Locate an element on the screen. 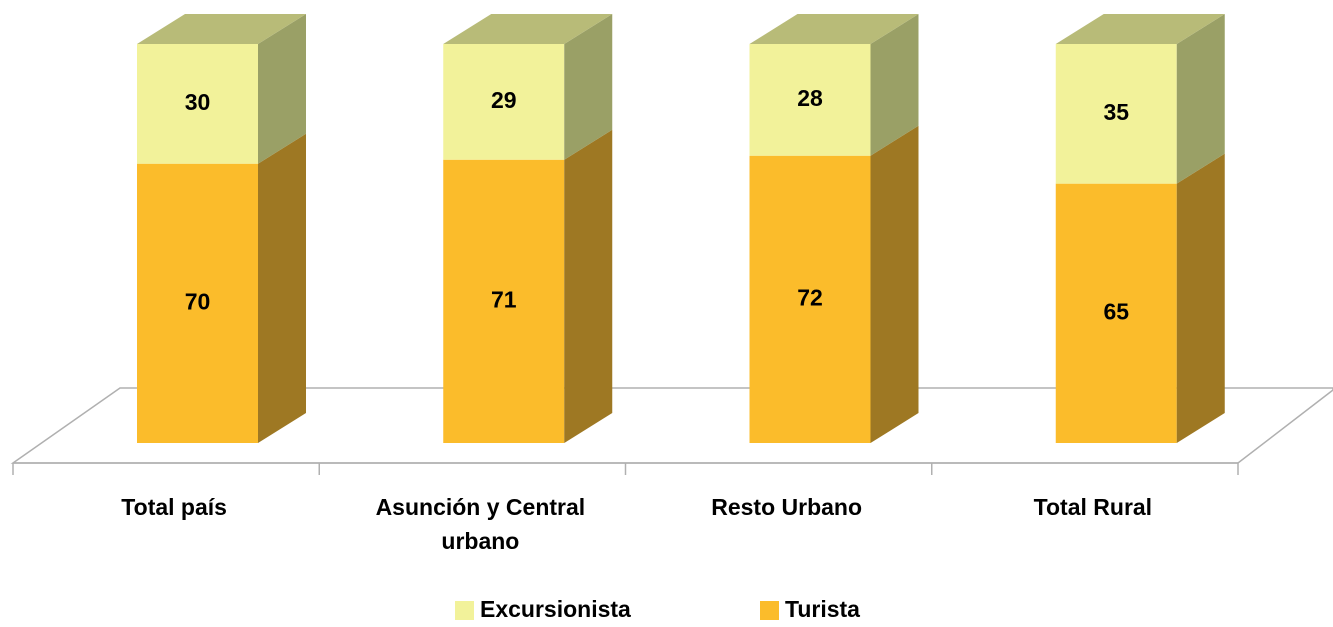 The height and width of the screenshot is (627, 1333). data-label: 70 is located at coordinates (198, 301).